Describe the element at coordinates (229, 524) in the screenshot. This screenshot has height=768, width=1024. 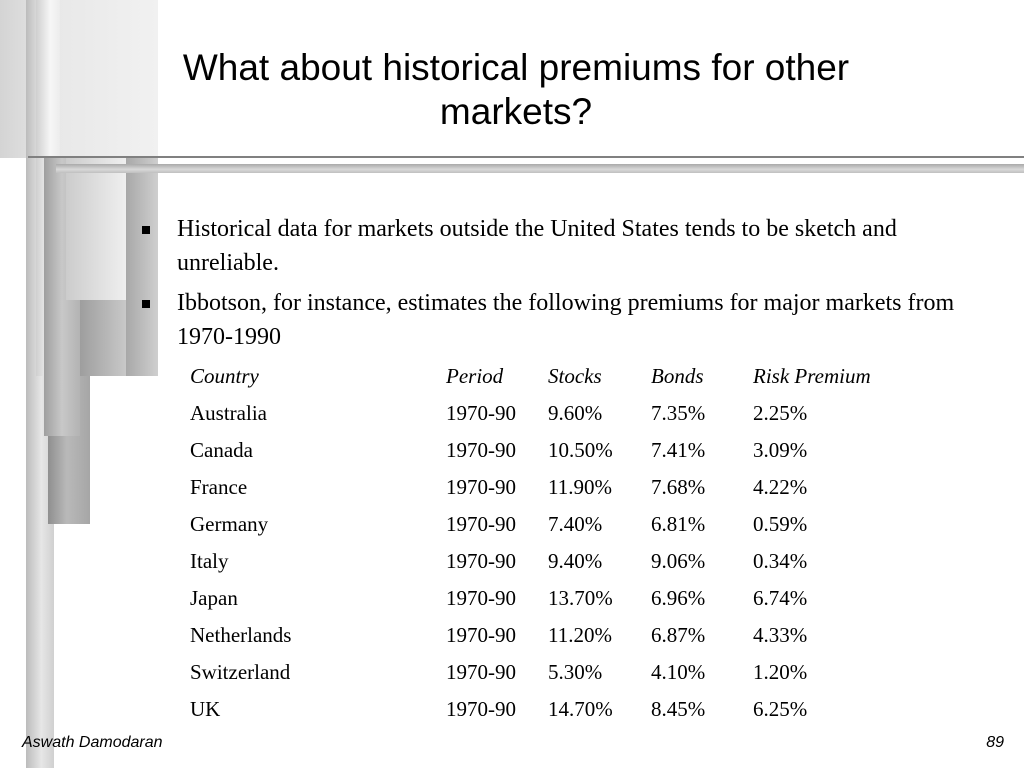
I see `cell-country: Germany` at that location.